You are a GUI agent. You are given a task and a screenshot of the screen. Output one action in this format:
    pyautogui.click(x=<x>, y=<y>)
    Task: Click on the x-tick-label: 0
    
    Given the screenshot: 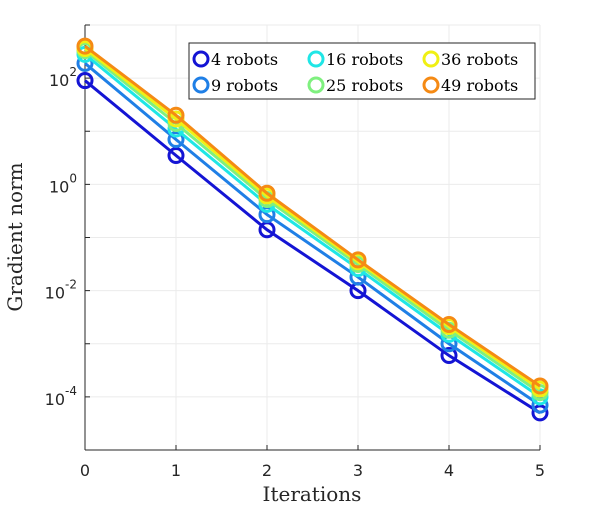 What is the action you would take?
    pyautogui.click(x=85, y=470)
    